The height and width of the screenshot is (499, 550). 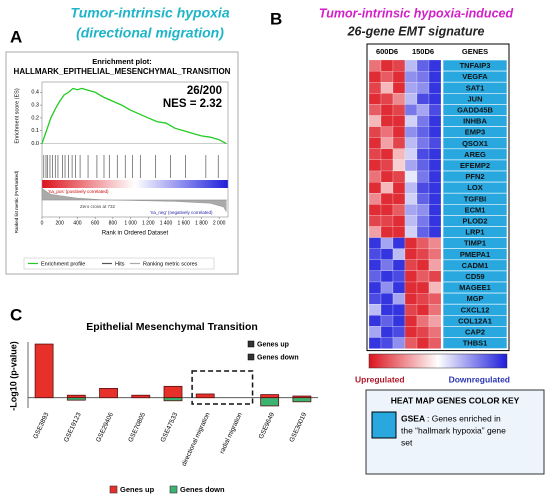 What do you see at coordinates (475, 51) in the screenshot?
I see `genes-header: GENES` at bounding box center [475, 51].